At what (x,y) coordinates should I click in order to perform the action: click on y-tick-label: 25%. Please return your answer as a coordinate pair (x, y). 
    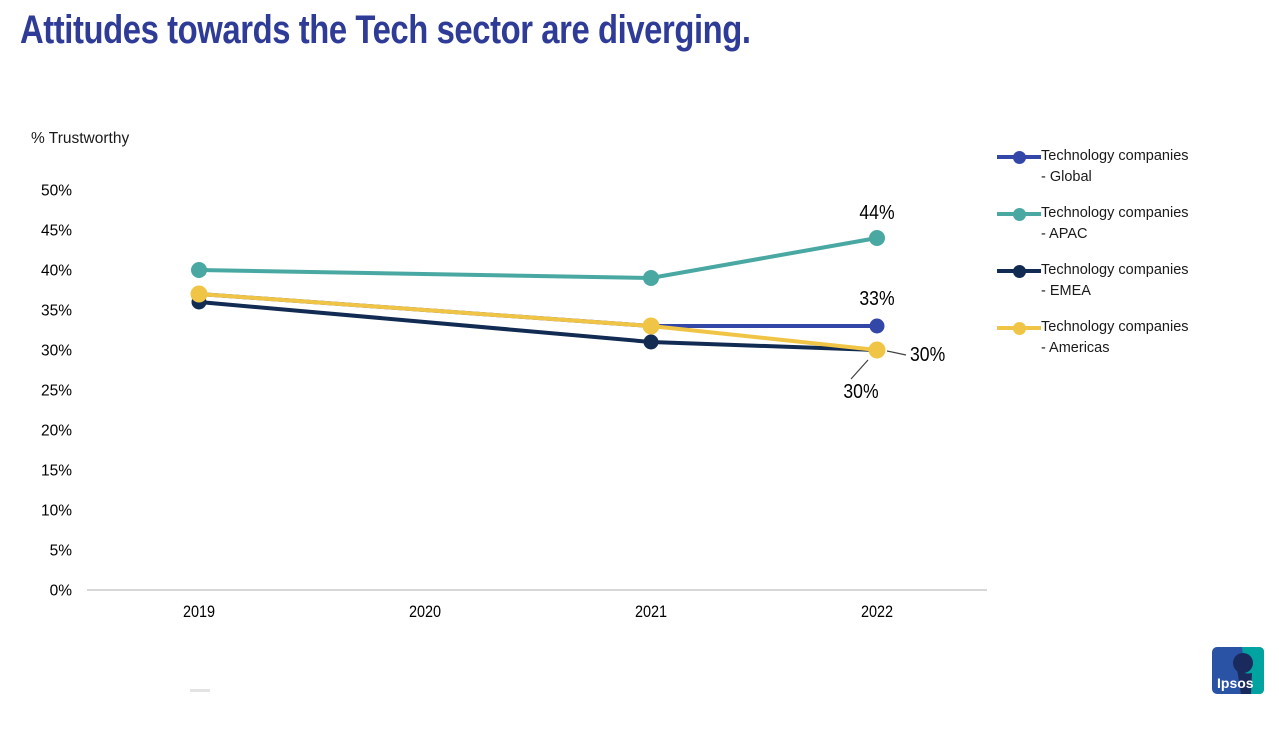
    Looking at the image, I should click on (56, 391).